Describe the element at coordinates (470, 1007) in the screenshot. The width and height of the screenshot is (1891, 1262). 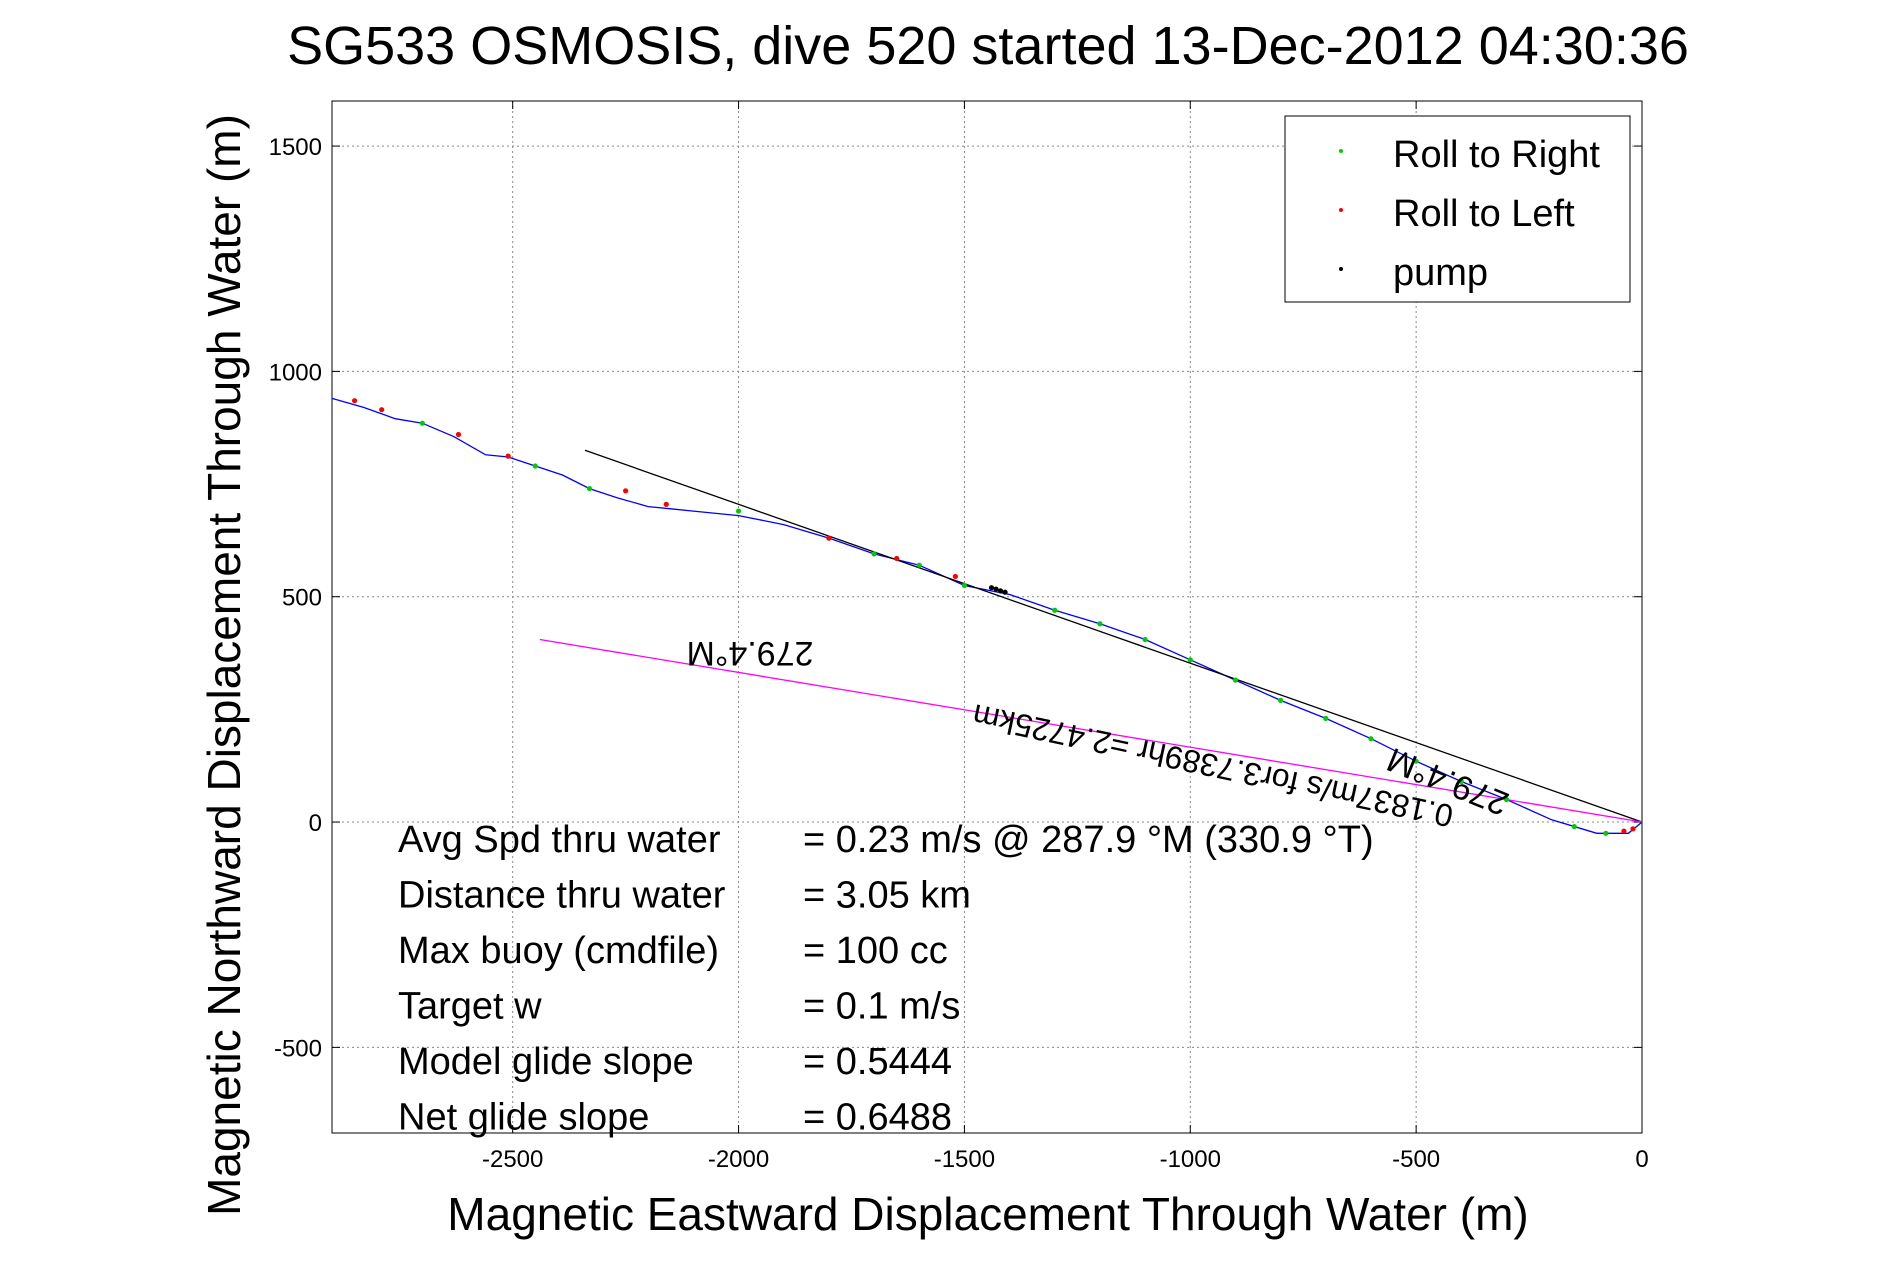
I see `stat-label: Target w` at that location.